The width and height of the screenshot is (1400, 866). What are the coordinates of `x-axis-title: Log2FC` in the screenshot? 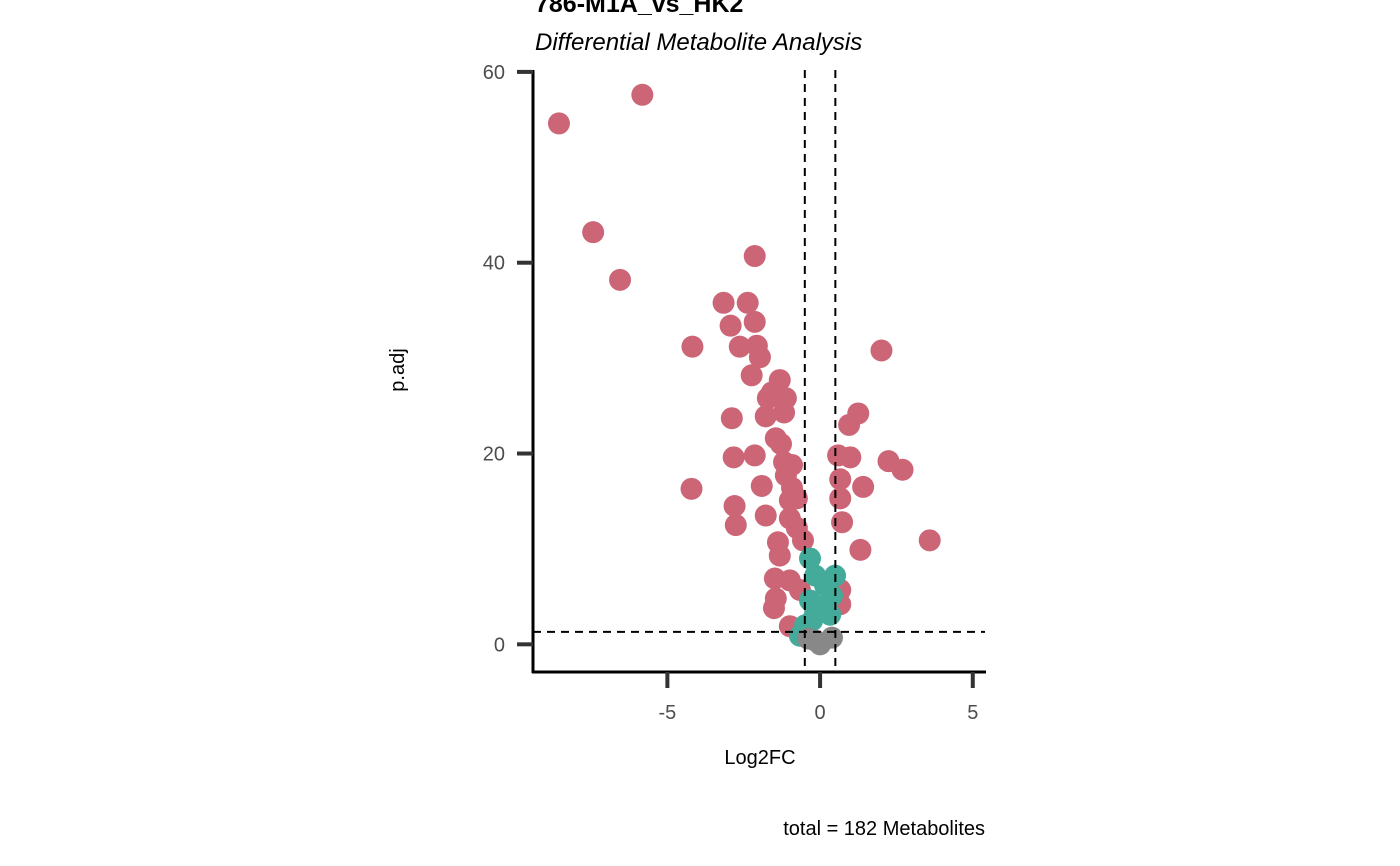 It's located at (759, 758).